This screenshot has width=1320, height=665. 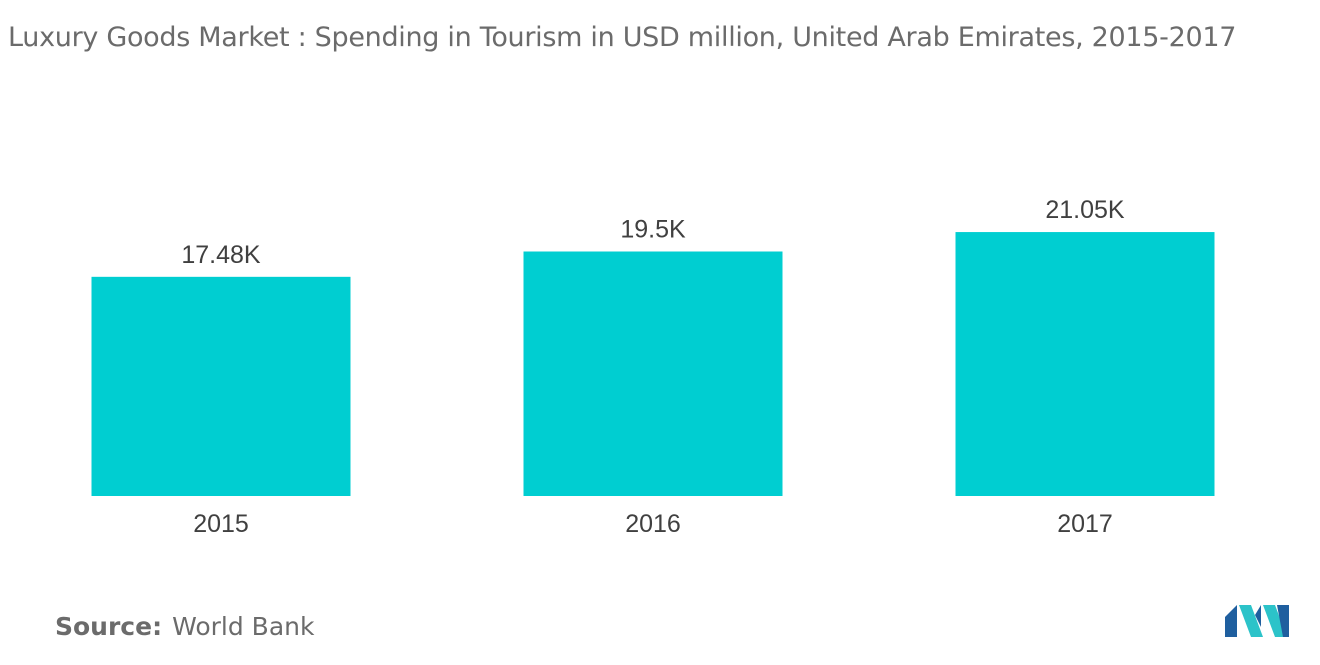 I want to click on logo-right-stroke, so click(x=1283, y=621).